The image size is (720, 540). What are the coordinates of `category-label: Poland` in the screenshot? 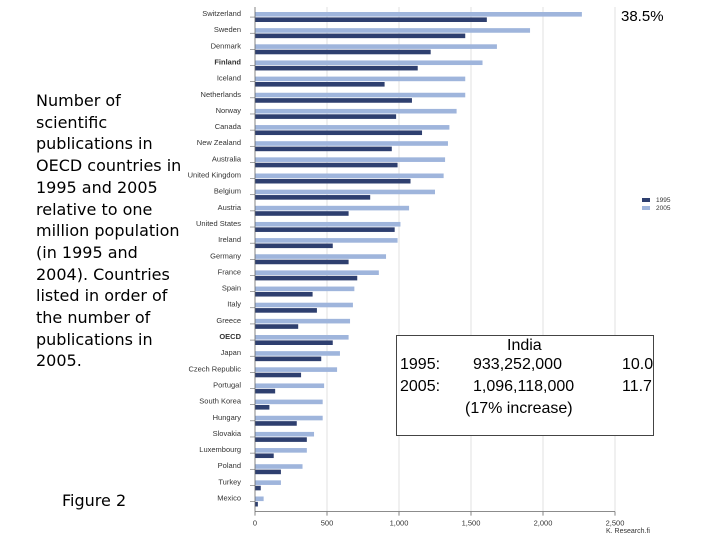 It's located at (229, 465).